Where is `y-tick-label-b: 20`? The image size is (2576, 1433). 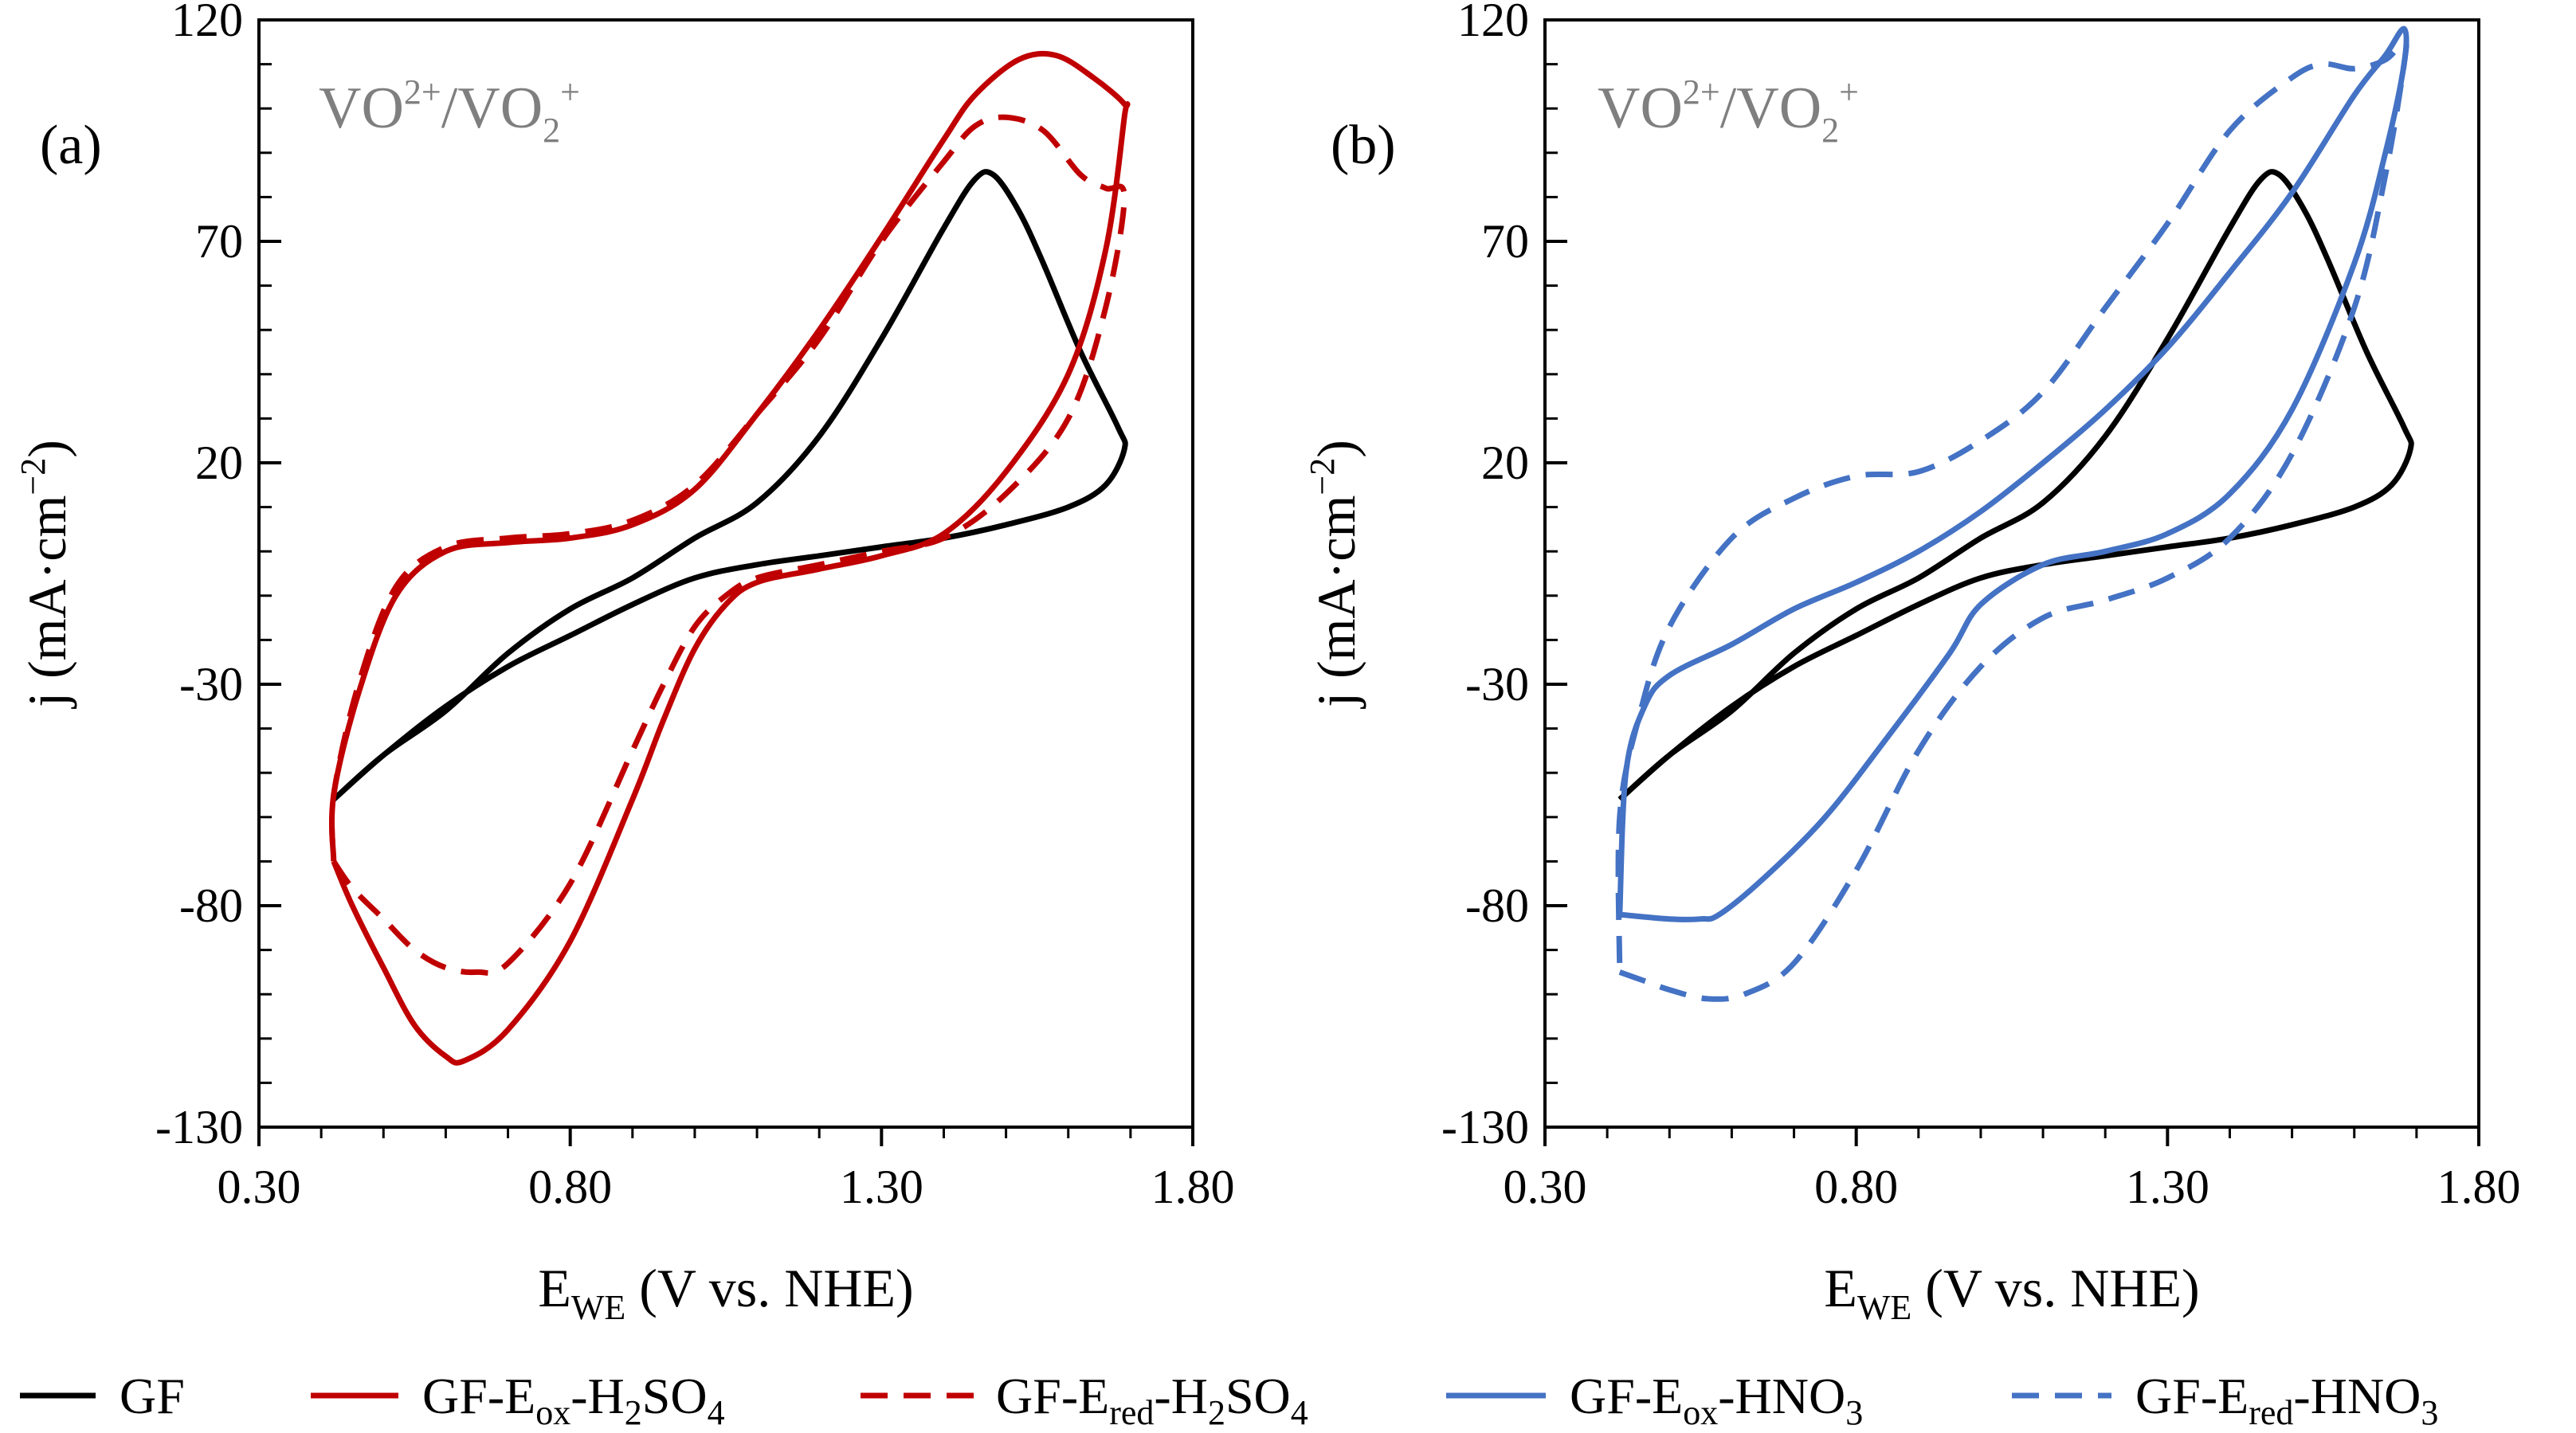 y-tick-label-b: 20 is located at coordinates (1505, 463).